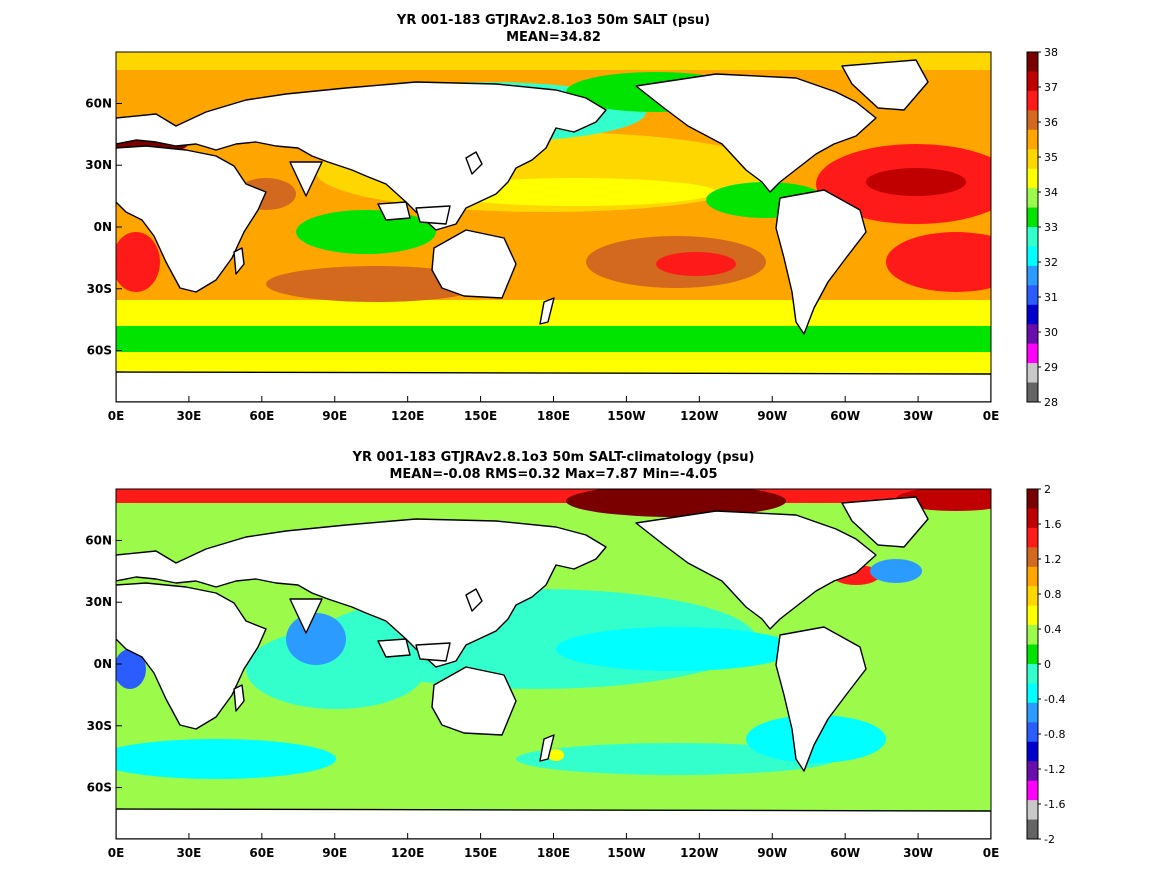  Describe the element at coordinates (1051, 367) in the screenshot. I see `colorbar-top-label: 29` at that location.